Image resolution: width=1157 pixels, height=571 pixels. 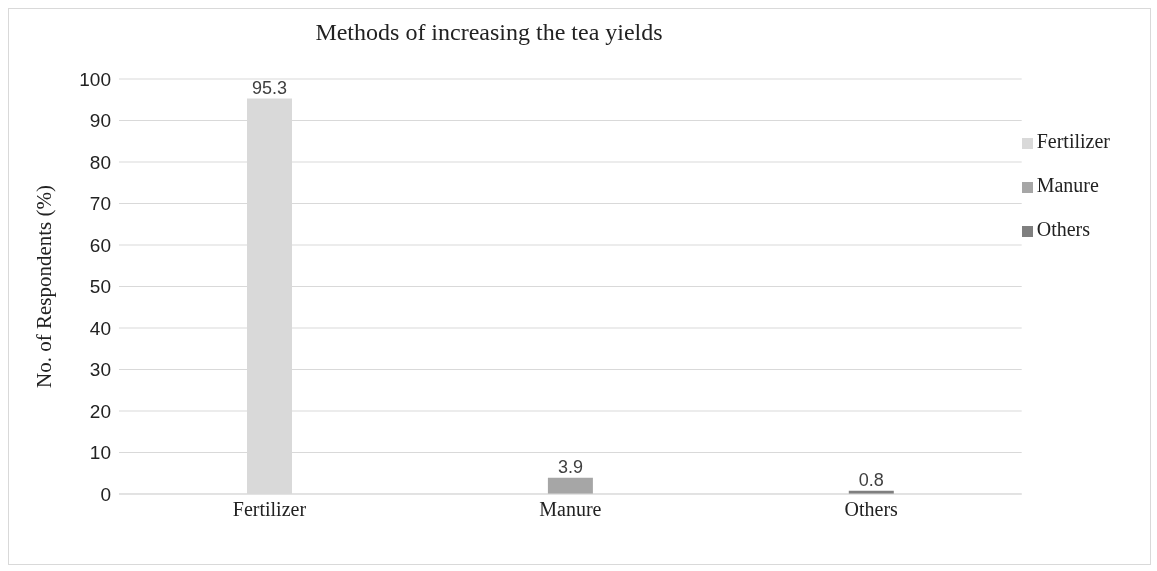 What do you see at coordinates (100, 287) in the screenshot?
I see `y-tick-label: 50` at bounding box center [100, 287].